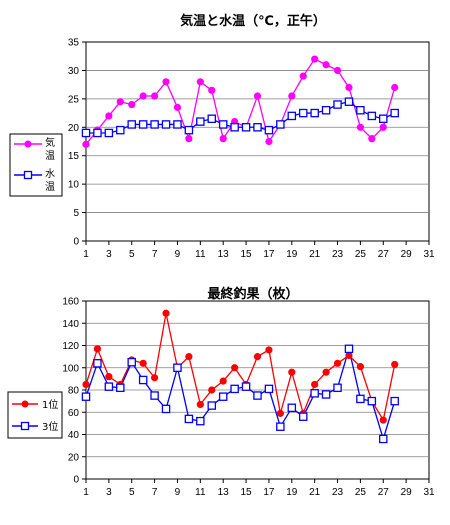  I want to click on catch-x-tick-label: 27, so click(384, 492).